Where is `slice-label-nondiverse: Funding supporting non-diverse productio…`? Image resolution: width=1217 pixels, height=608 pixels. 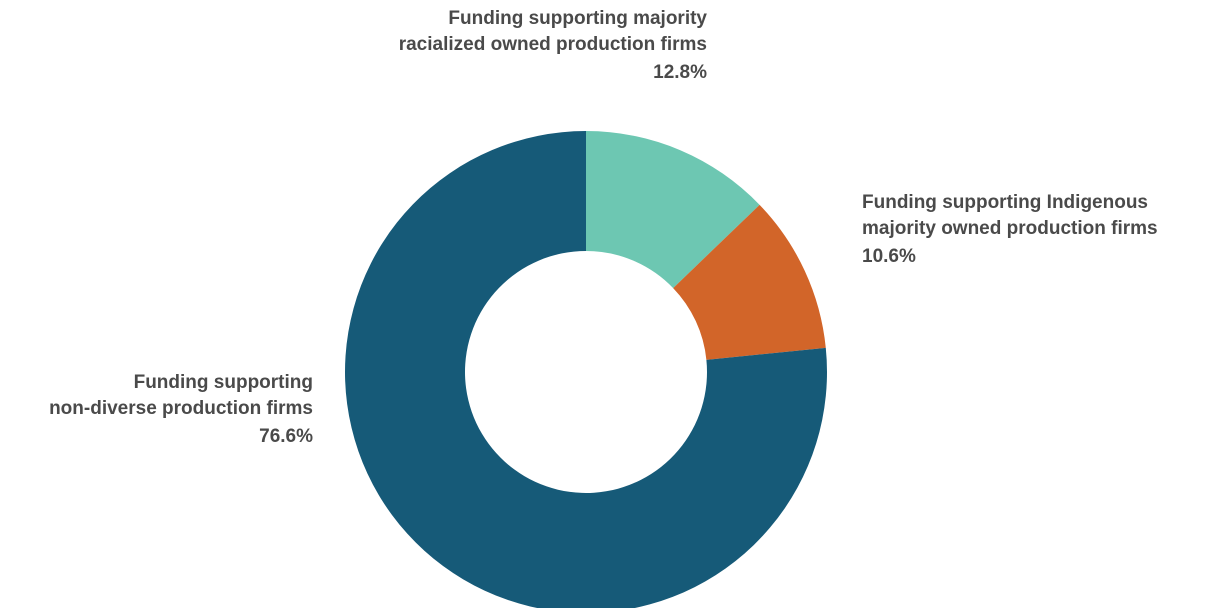
slice-label-nondiverse: Funding supporting non-diverse productio… is located at coordinates (181, 410).